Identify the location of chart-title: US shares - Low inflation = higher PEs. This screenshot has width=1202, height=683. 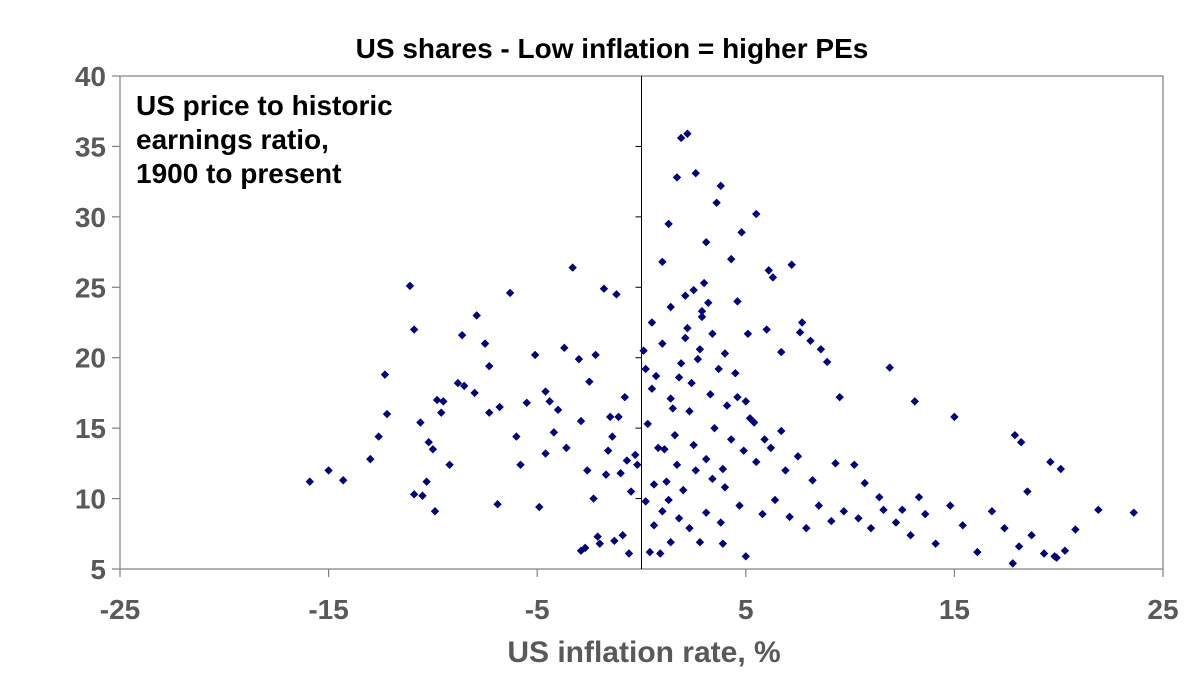
(612, 48).